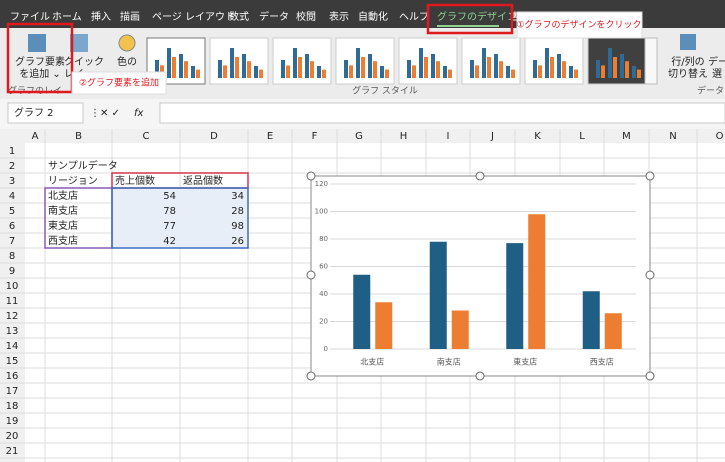 This screenshot has height=462, width=725. I want to click on name-box, so click(45, 113).